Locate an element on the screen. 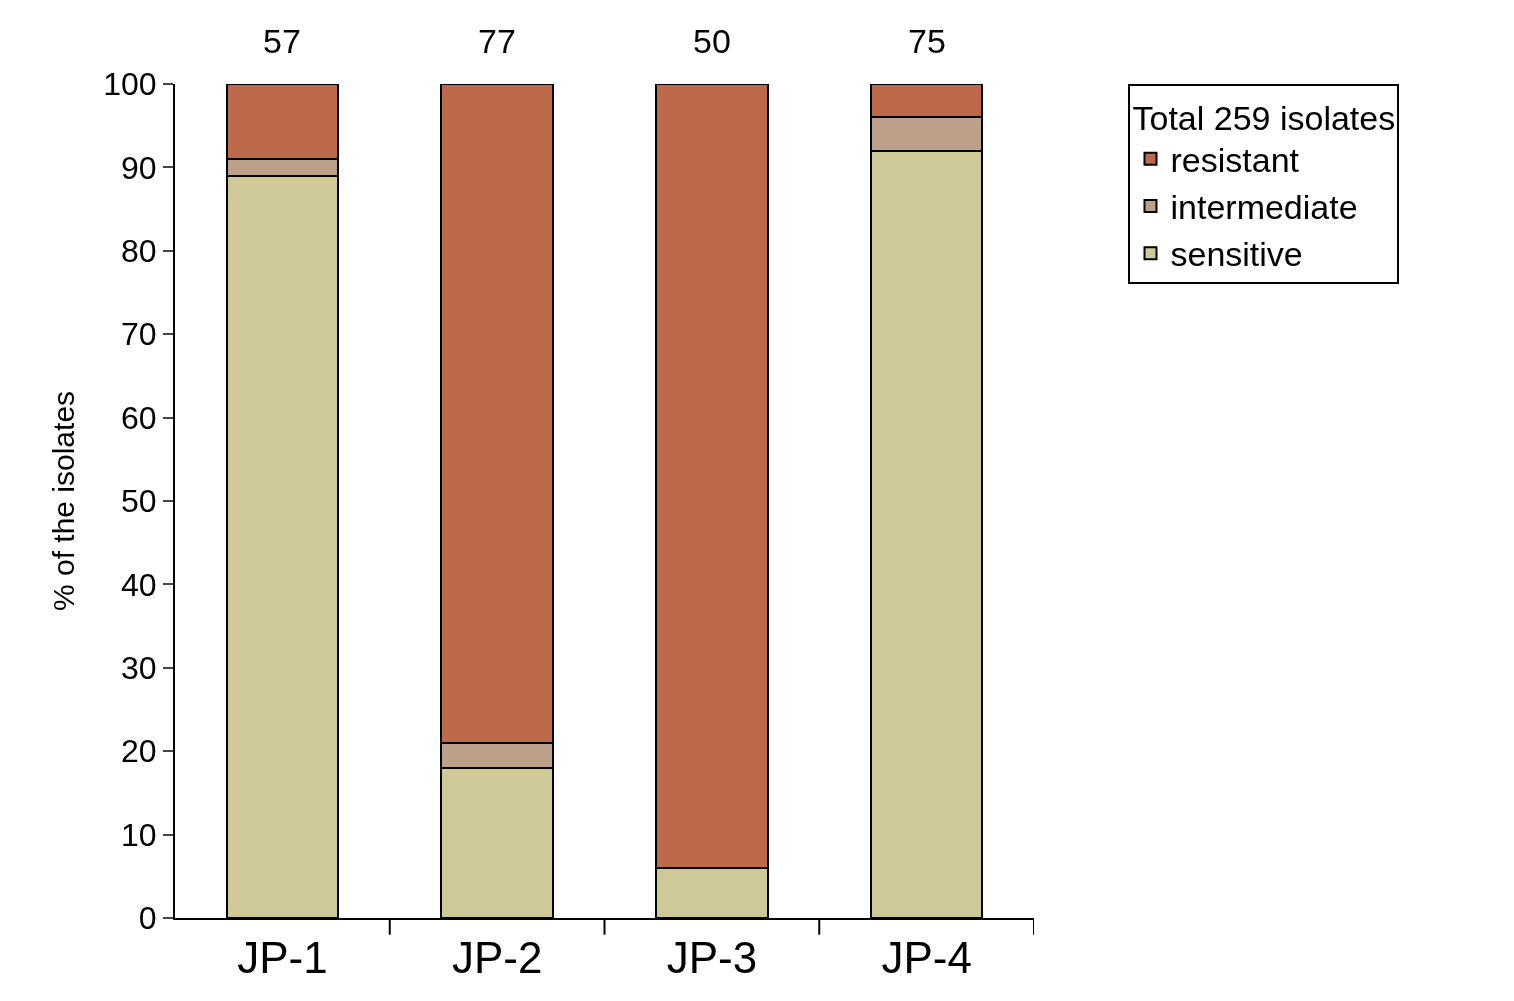  legend-label: resistant is located at coordinates (1235, 160).